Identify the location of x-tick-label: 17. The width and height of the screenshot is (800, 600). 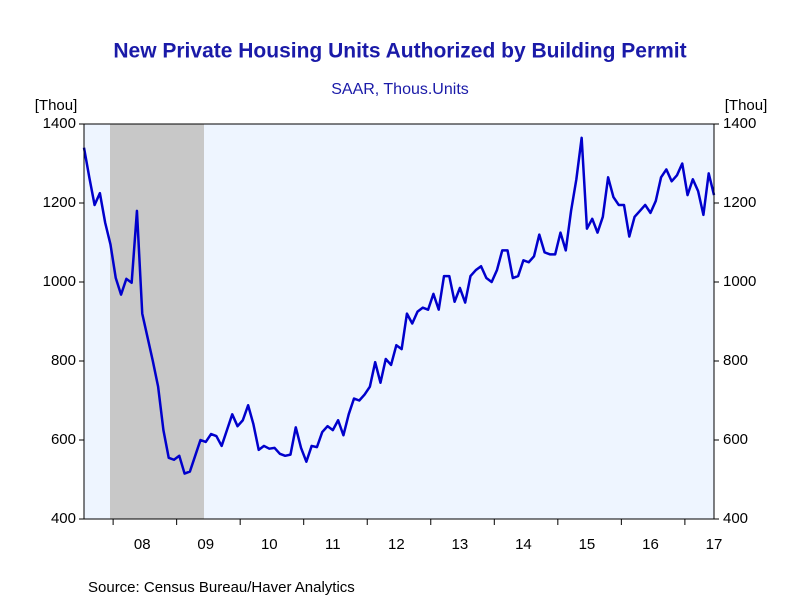
(714, 544).